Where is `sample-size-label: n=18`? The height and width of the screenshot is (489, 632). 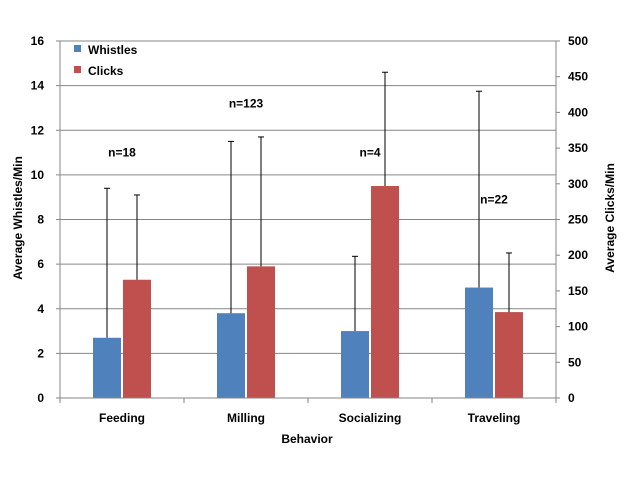 sample-size-label: n=18 is located at coordinates (122, 153).